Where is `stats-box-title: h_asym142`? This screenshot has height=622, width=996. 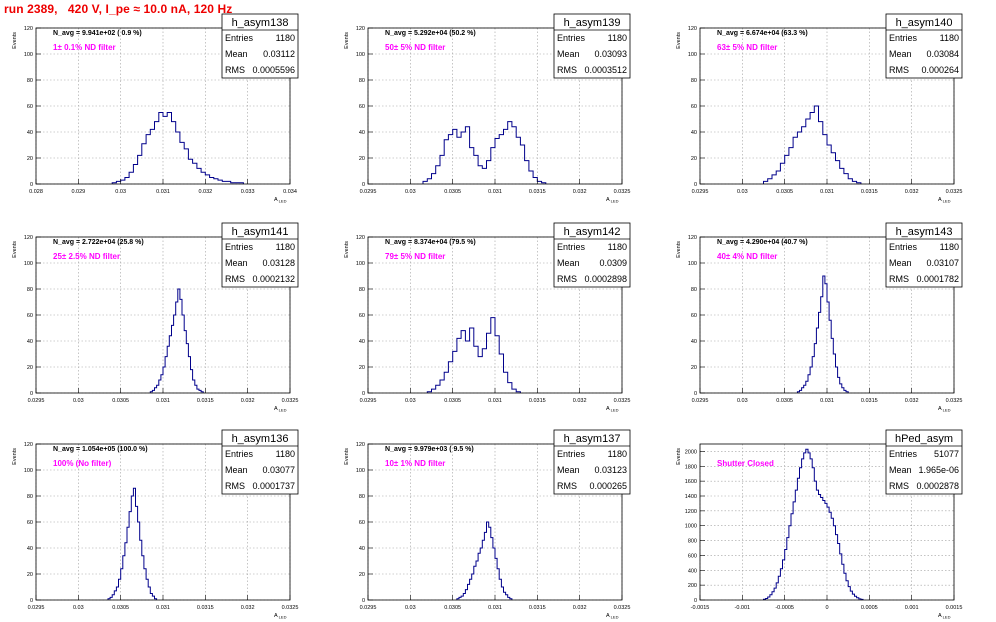
stats-box-title: h_asym142 is located at coordinates (592, 232).